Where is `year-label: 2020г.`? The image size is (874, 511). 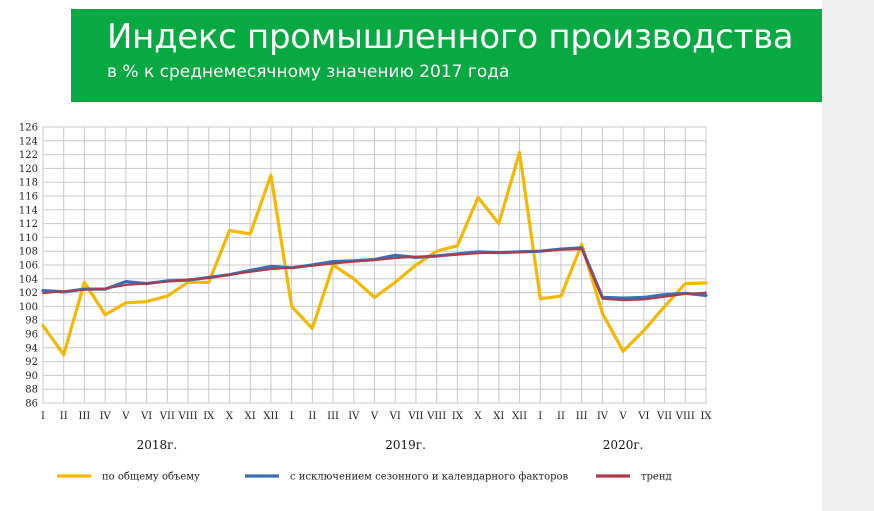
year-label: 2020г. is located at coordinates (623, 445).